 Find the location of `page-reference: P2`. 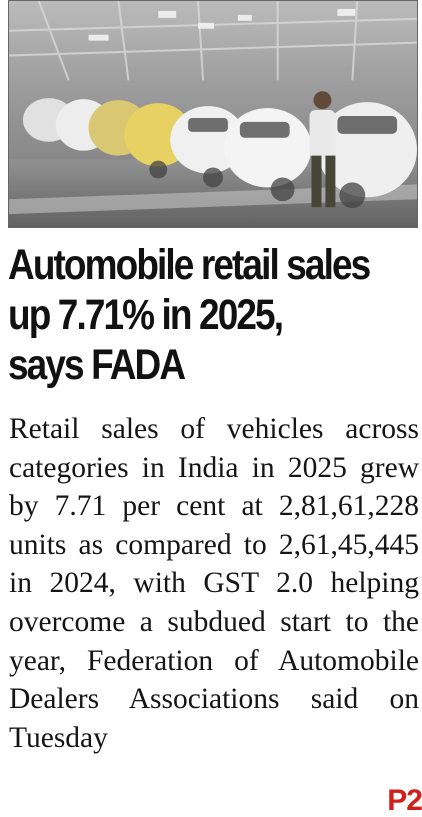

page-reference: P2 is located at coordinates (404, 800).